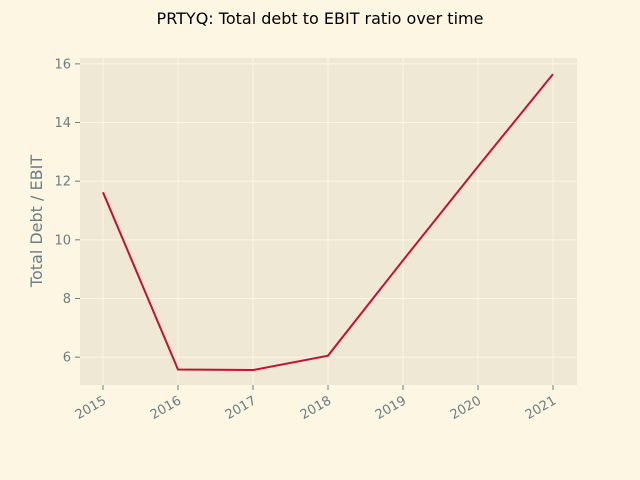 The width and height of the screenshot is (640, 480). What do you see at coordinates (36, 221) in the screenshot?
I see `y-axis-label: Total Debt / EBIT` at bounding box center [36, 221].